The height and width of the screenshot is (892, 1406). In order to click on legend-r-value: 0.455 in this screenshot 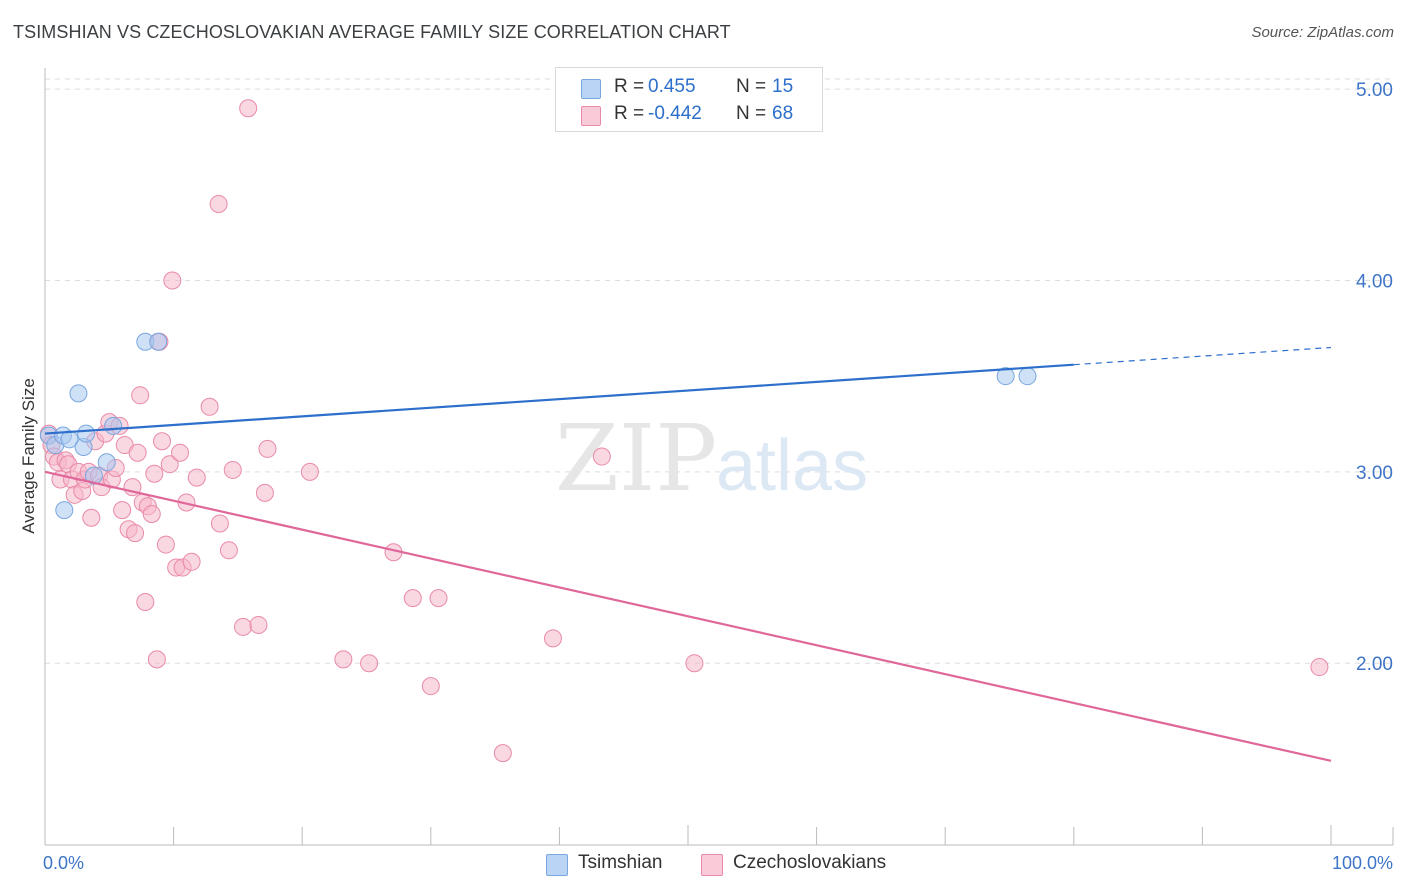, I will do `click(672, 86)`.